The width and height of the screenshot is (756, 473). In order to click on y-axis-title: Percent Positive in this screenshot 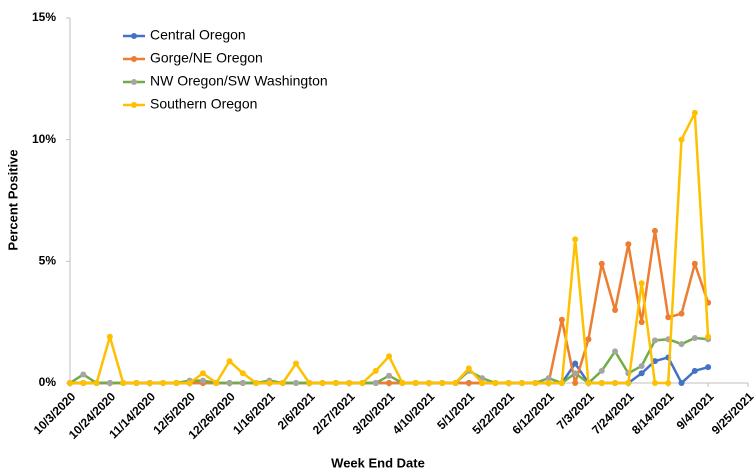, I will do `click(12, 199)`.